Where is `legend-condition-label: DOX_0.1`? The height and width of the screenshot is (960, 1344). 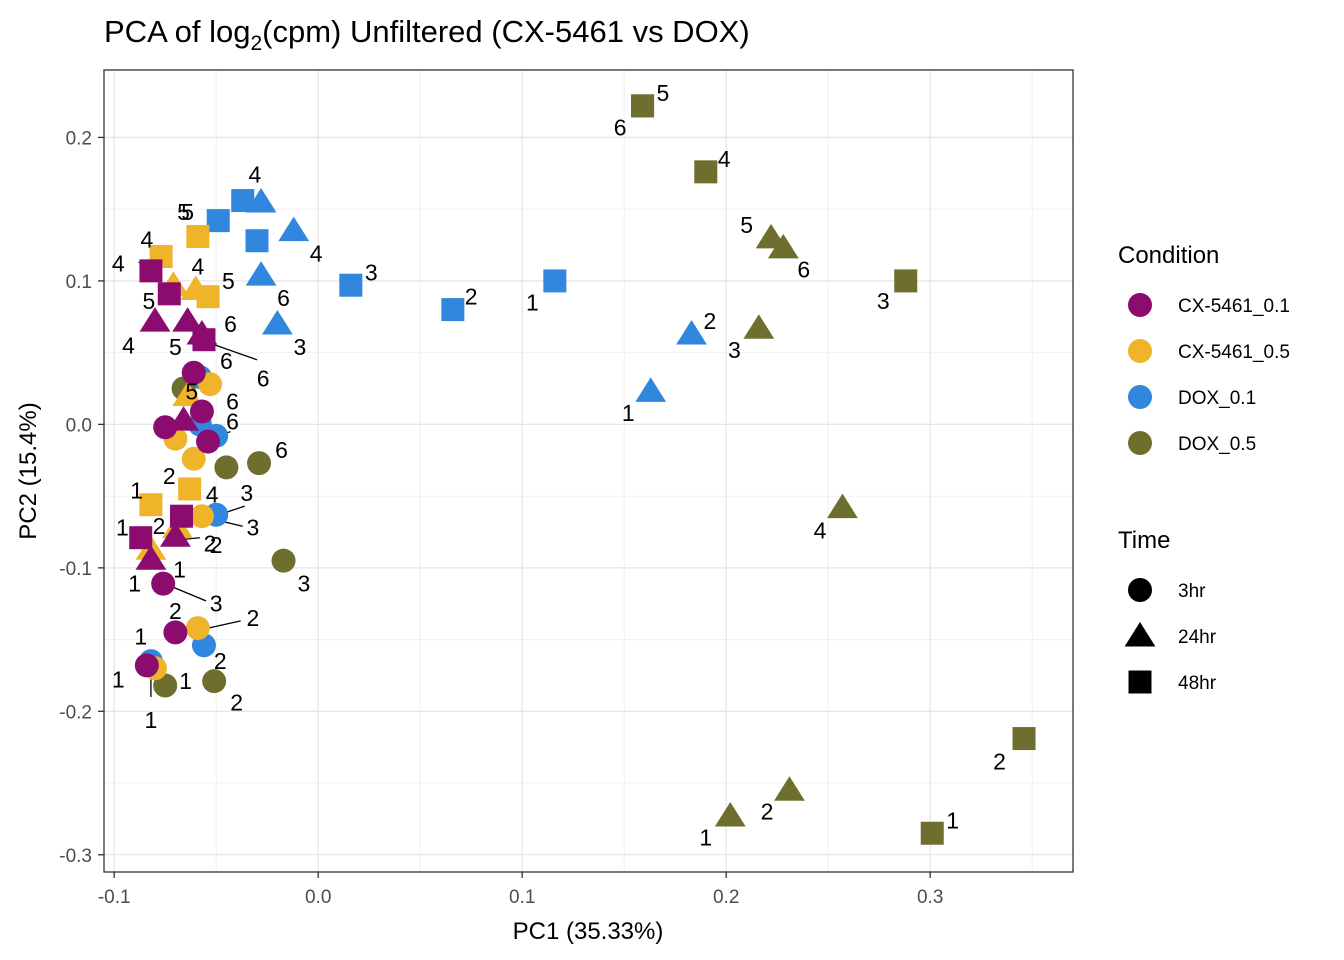
legend-condition-label: DOX_0.1 is located at coordinates (1217, 398).